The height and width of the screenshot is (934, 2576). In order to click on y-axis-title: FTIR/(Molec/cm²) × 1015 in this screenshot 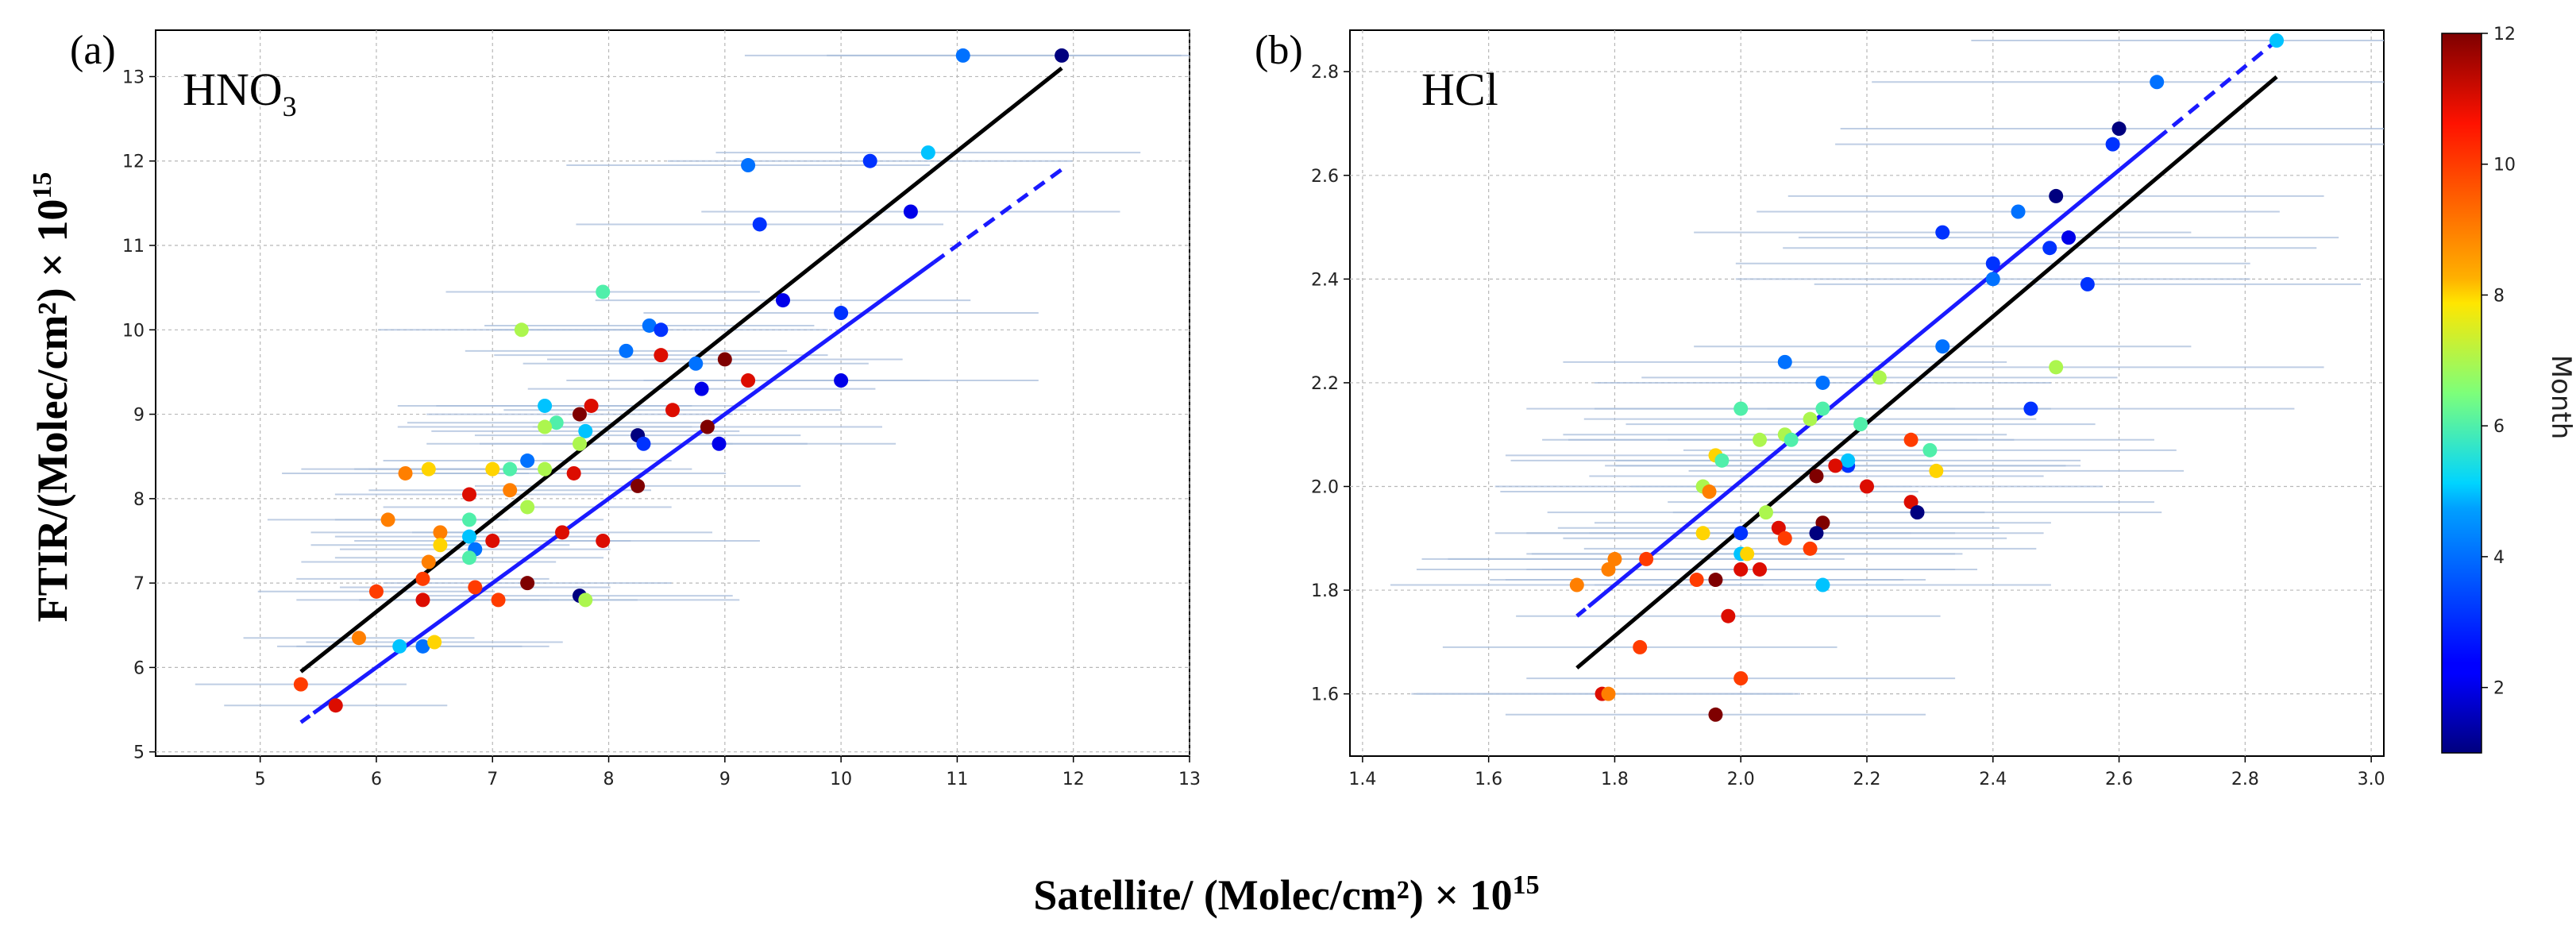, I will do `click(52, 397)`.